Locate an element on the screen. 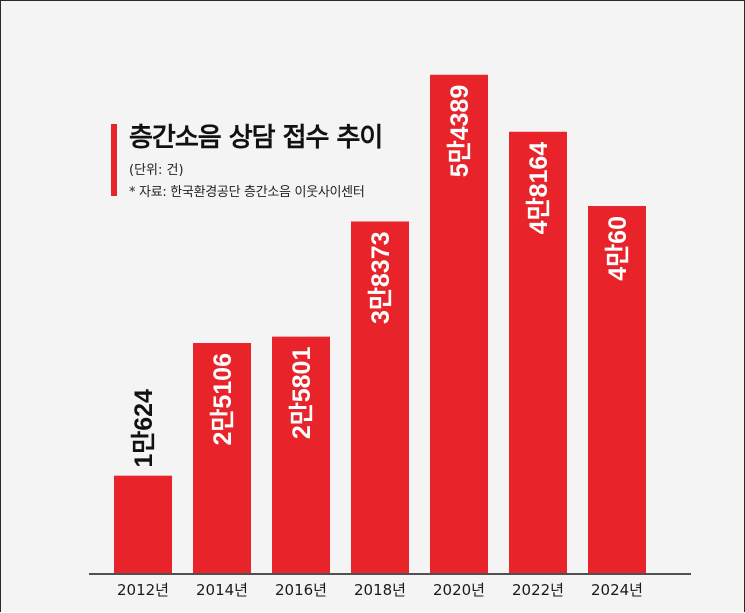  x-tick-2022년: 2022년 is located at coordinates (538, 590).